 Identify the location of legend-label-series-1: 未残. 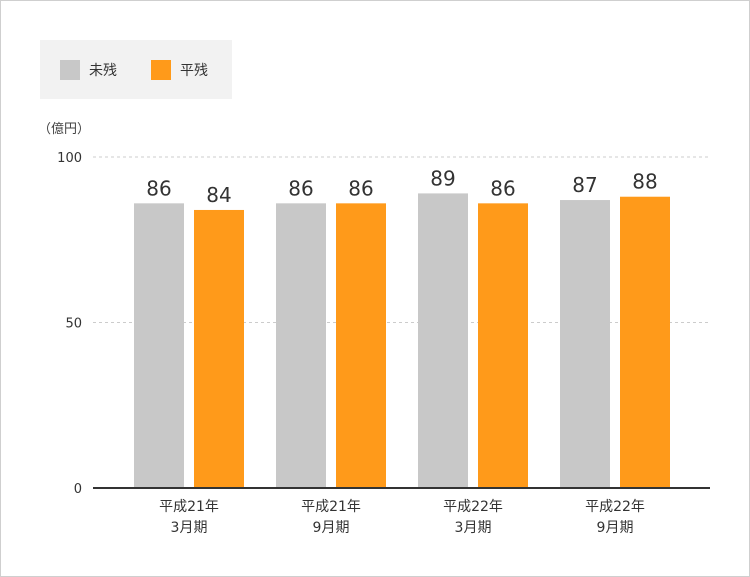
(103, 71).